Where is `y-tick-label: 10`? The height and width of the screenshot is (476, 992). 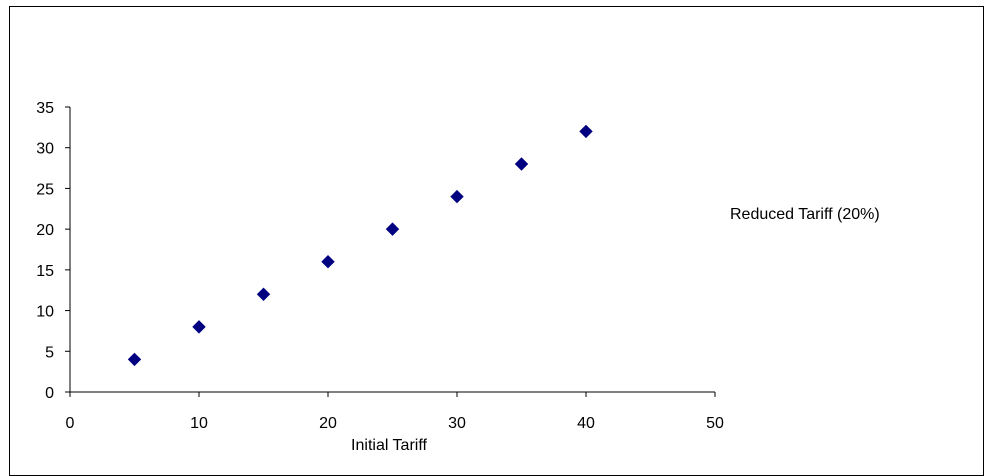
y-tick-label: 10 is located at coordinates (45, 312).